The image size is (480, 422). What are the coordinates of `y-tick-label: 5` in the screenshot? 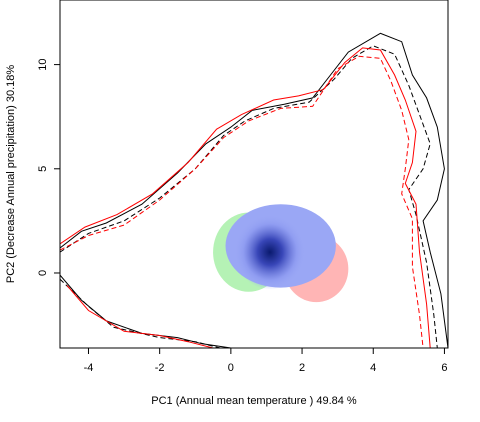 It's located at (43, 169).